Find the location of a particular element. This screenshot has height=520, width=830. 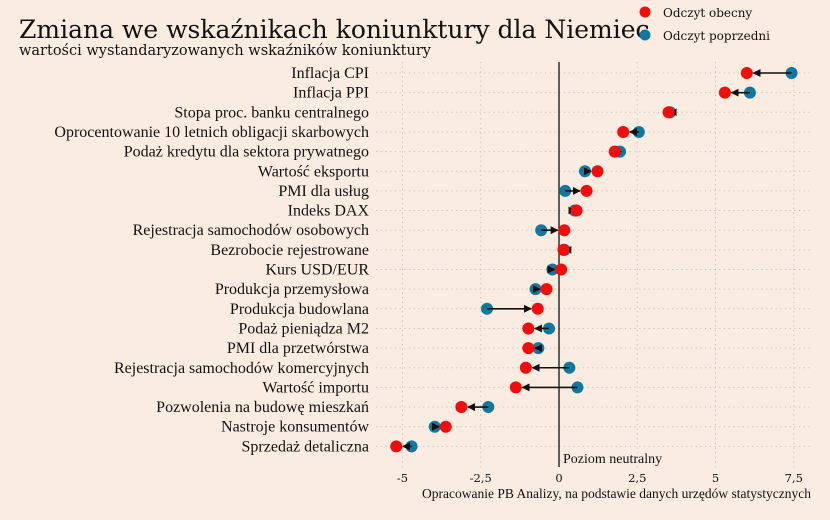

legend-label-current: Odczyt obecny is located at coordinates (707, 13).